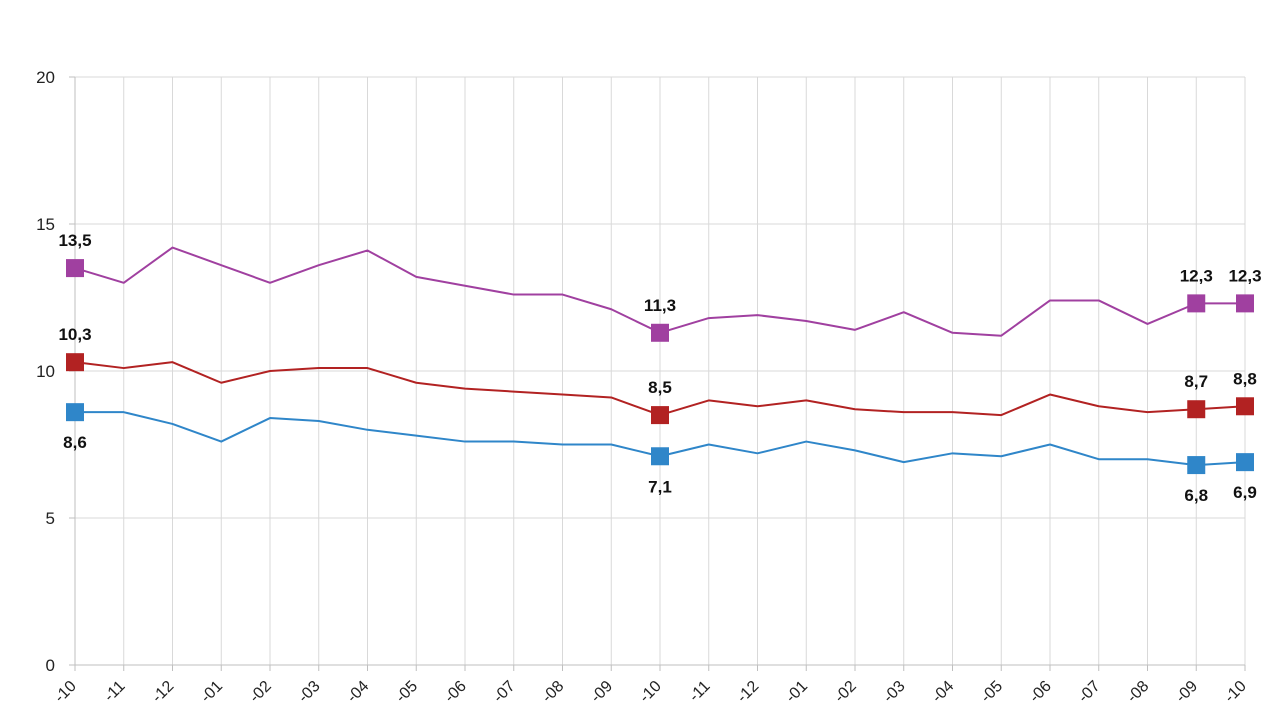 This screenshot has height=720, width=1280. Describe the element at coordinates (45, 371) in the screenshot. I see `y-tick-label: 10` at that location.